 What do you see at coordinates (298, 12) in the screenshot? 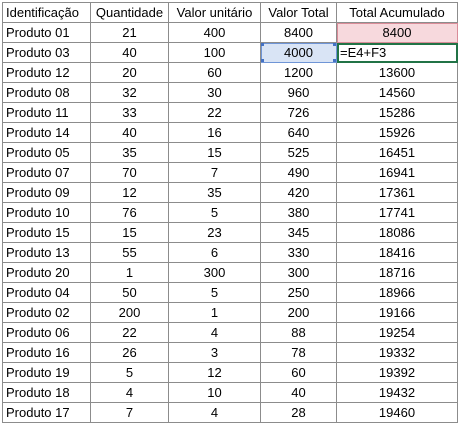
I see `header-valor-total: Valor Total` at bounding box center [298, 12].